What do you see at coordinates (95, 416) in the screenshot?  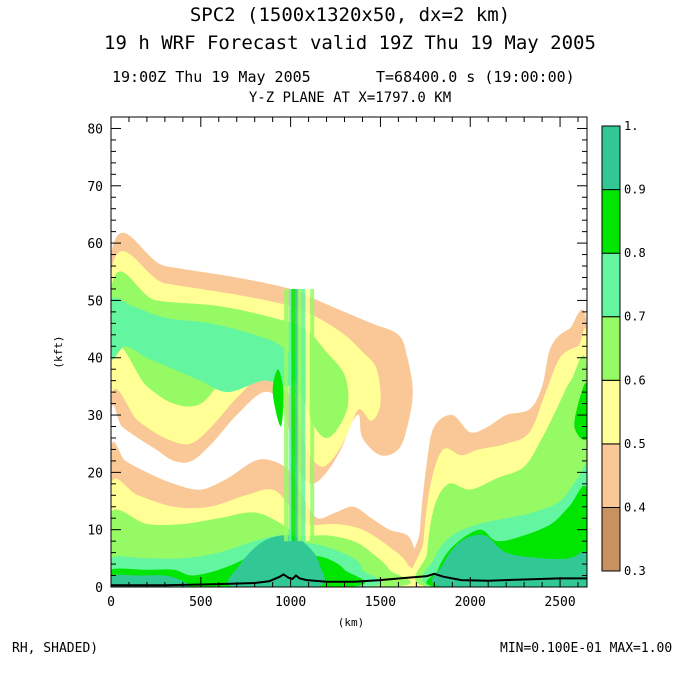 I see `y-tick-label: 30` at bounding box center [95, 416].